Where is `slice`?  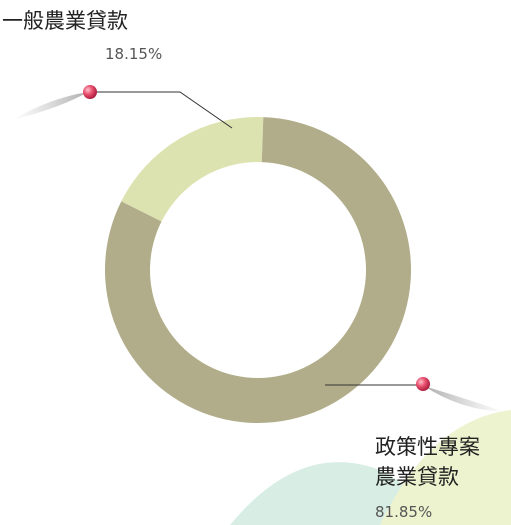 slice is located at coordinates (192, 169).